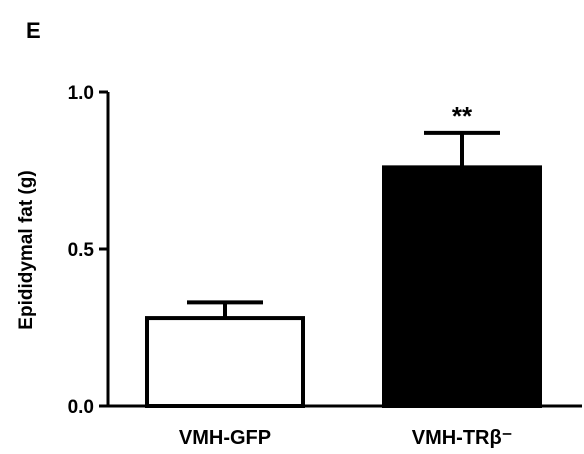 The height and width of the screenshot is (454, 584). I want to click on significance-marker: **, so click(462, 116).